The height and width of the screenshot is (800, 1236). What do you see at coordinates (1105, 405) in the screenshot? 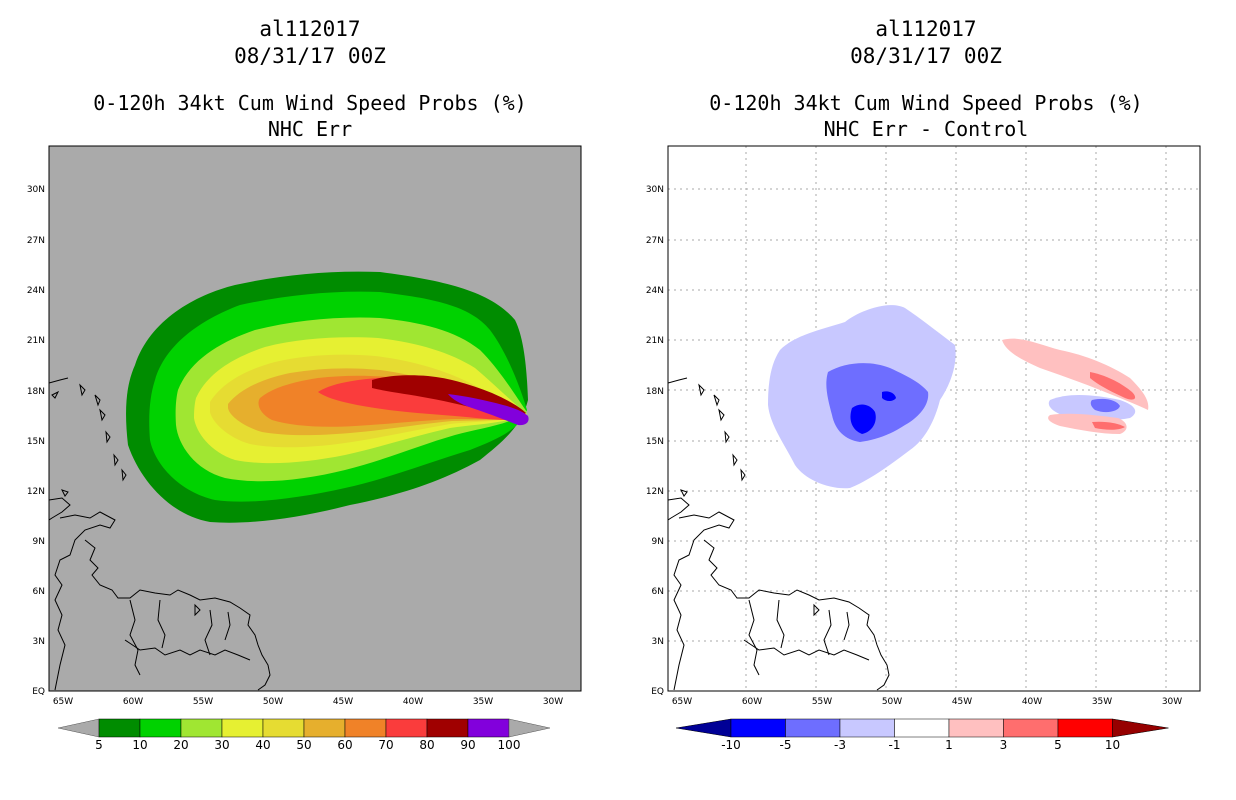
I see `diff-neg-3b` at bounding box center [1105, 405].